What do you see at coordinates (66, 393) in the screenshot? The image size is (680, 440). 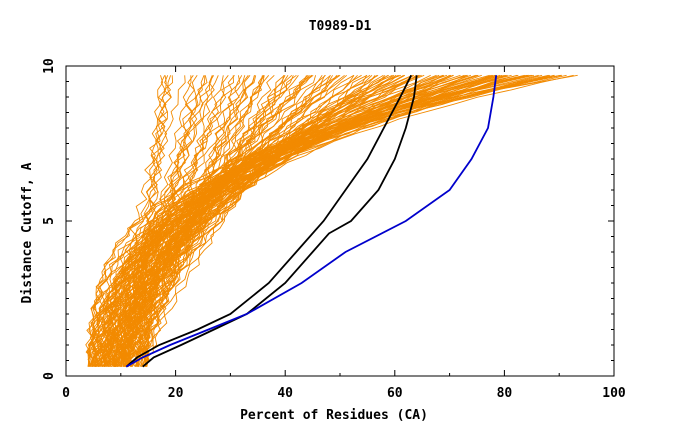 I see `x-tick-label: 0` at bounding box center [66, 393].